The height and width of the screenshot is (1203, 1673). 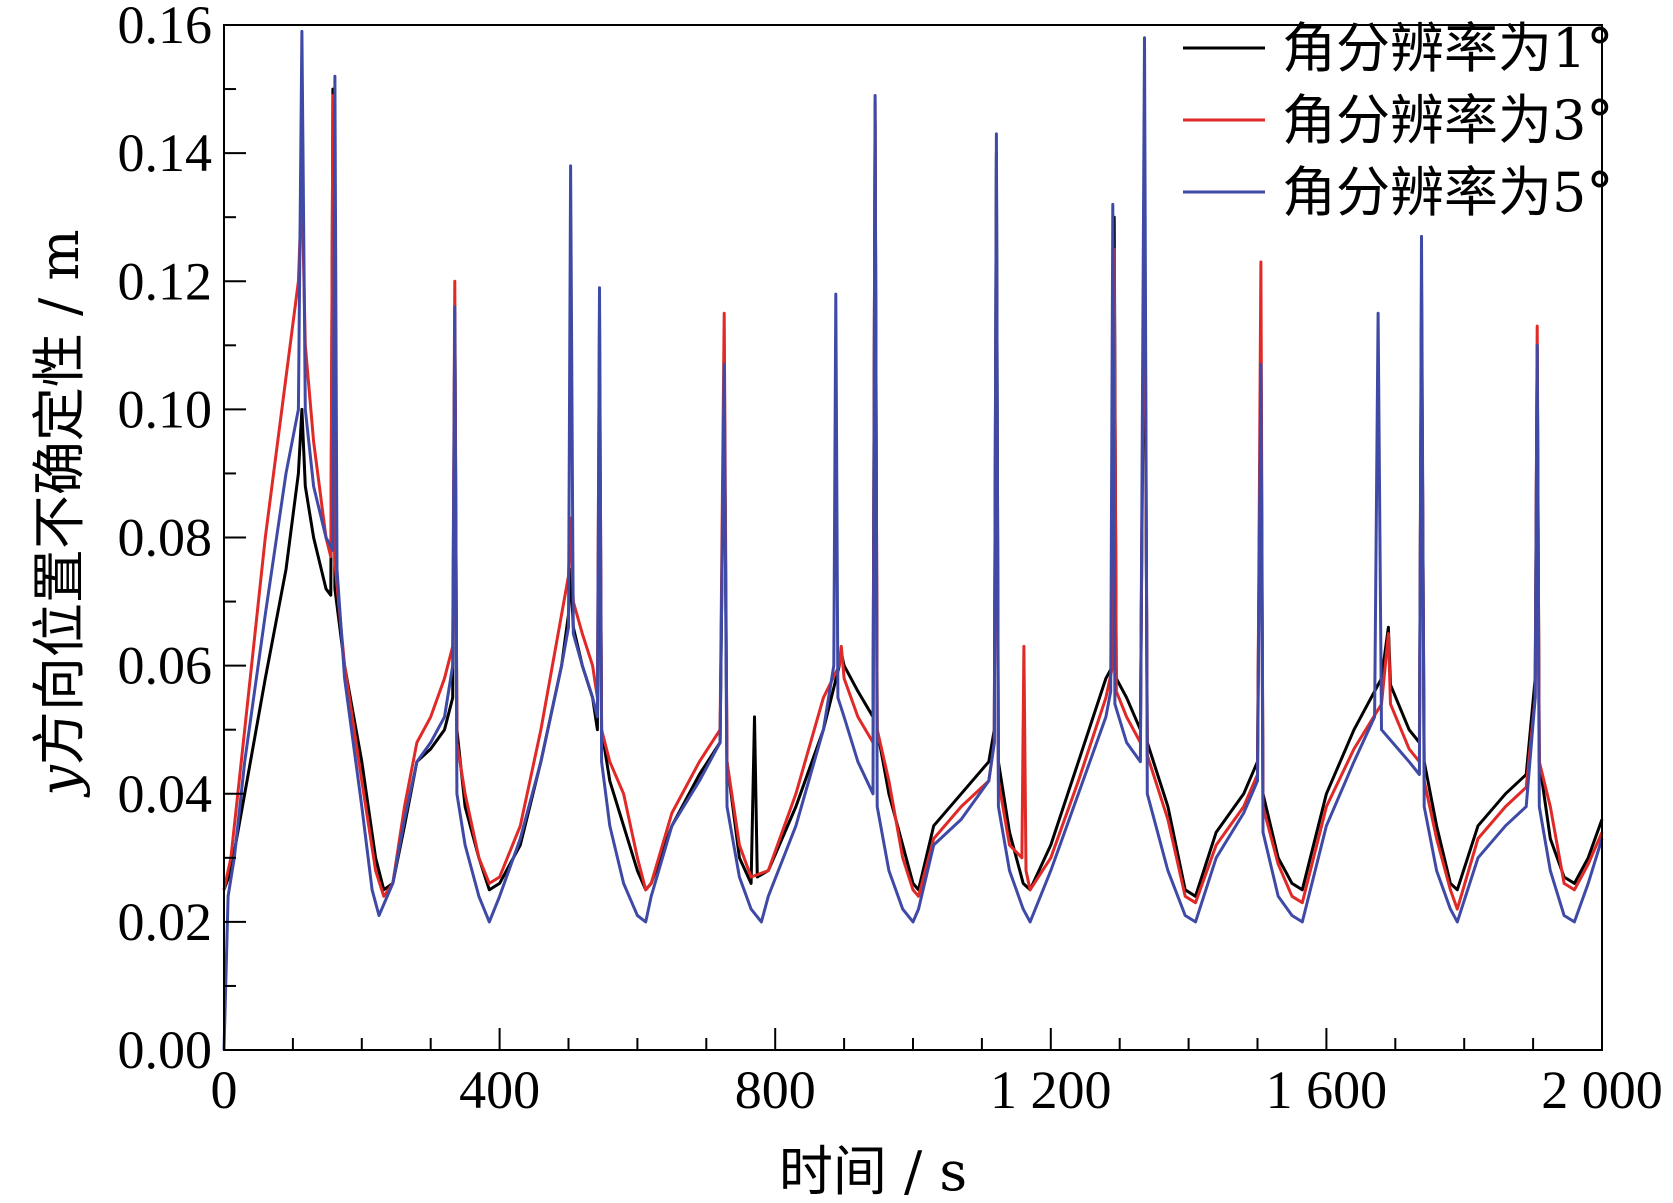 What do you see at coordinates (1447, 120) in the screenshot?
I see `legend-label-2: 角分辨率为3°` at bounding box center [1447, 120].